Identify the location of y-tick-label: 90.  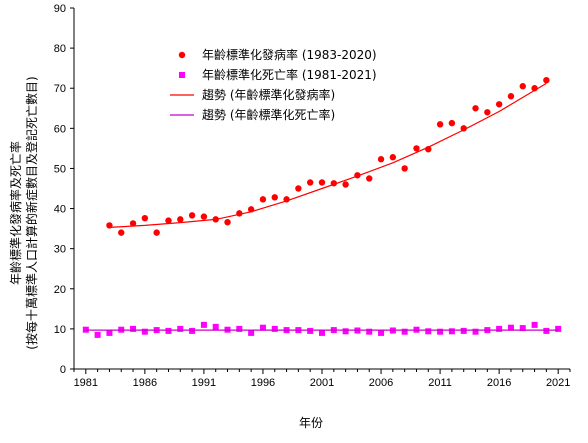
(60, 9).